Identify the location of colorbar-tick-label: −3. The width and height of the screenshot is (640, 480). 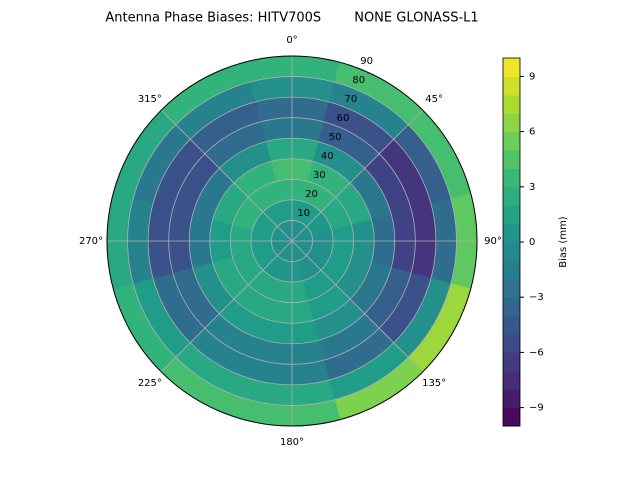
(536, 297).